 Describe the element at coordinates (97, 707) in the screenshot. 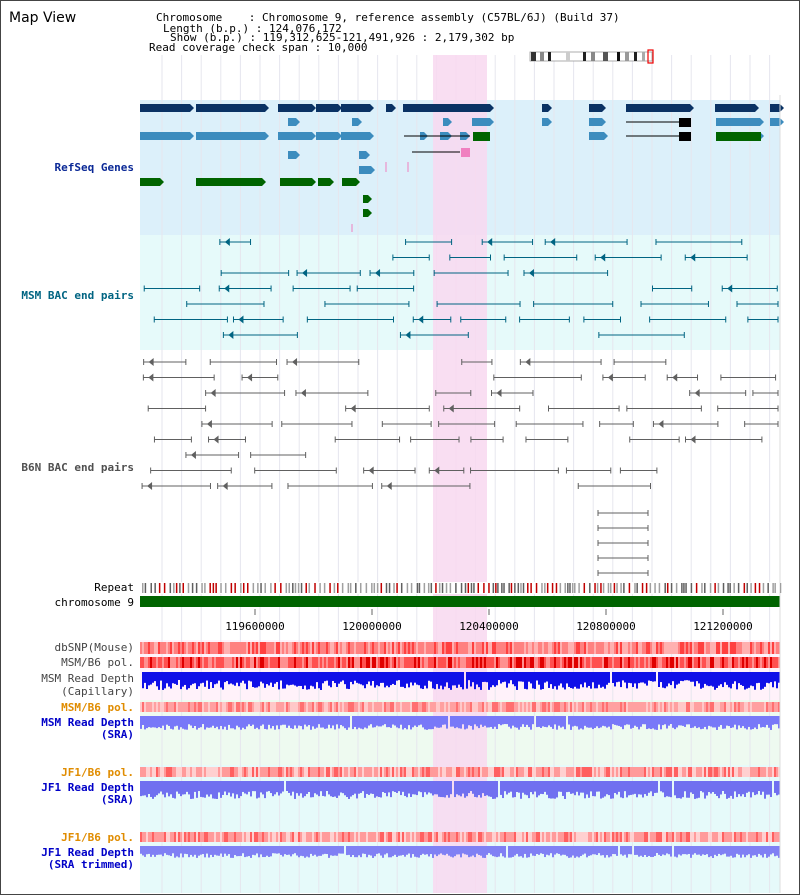

I see `track-label-msm-pol-sra: MSM/B6 pol.` at that location.